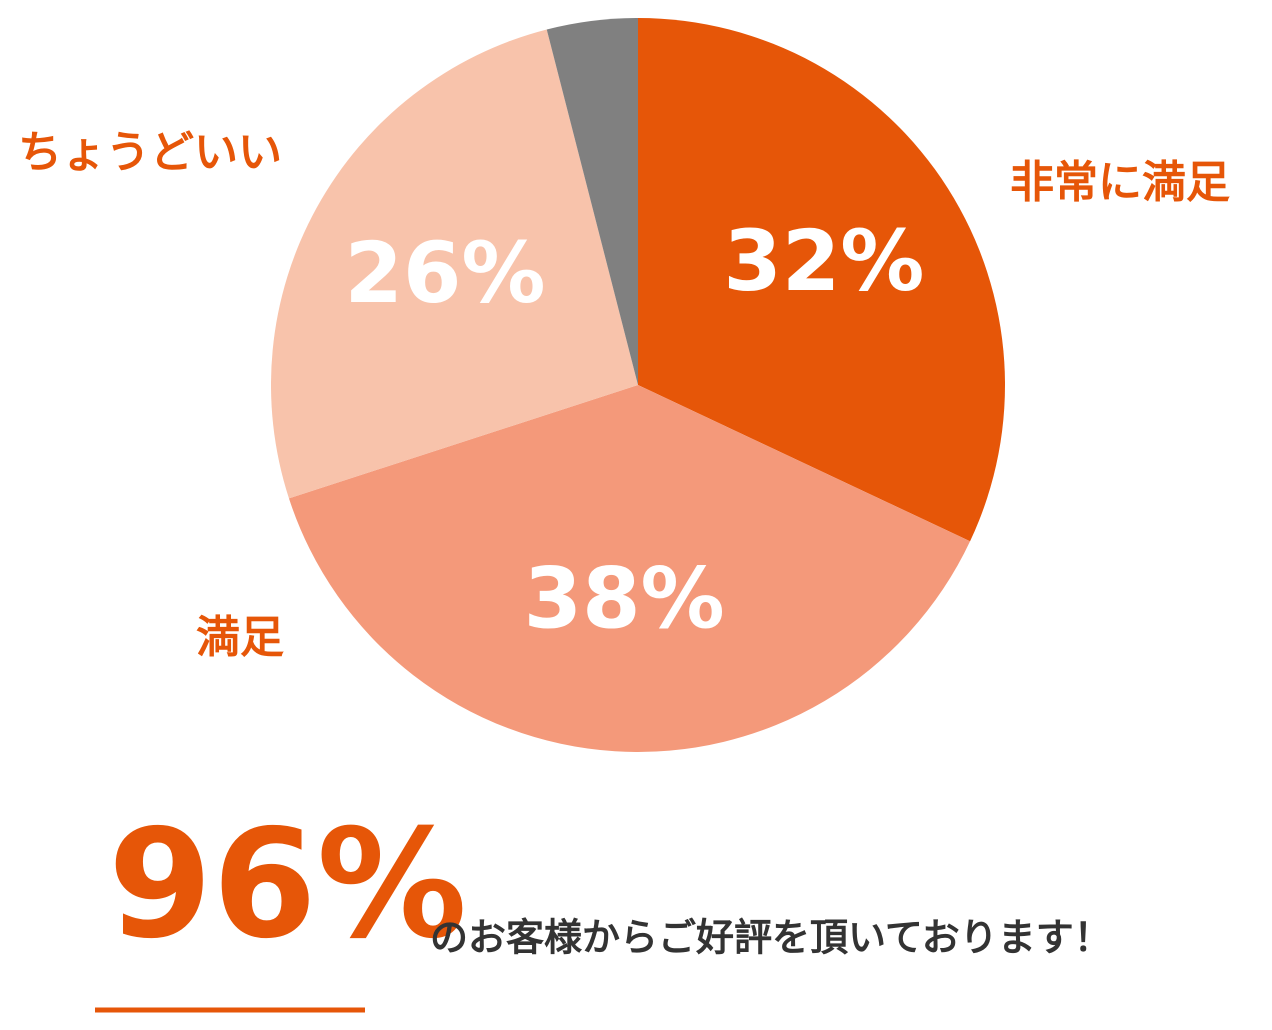  What do you see at coordinates (771, 938) in the screenshot?
I see `headline-text: のお客様からご好評を頂いております！` at bounding box center [771, 938].